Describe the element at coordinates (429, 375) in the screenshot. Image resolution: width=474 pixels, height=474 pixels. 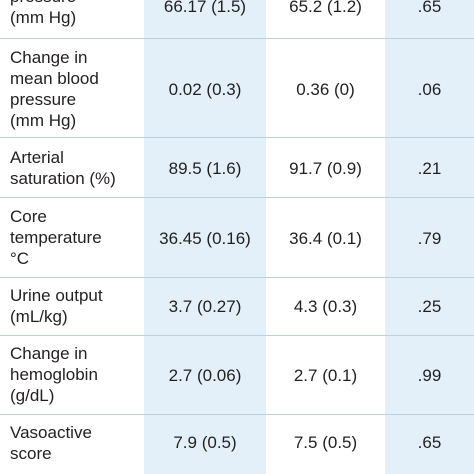
I see `p-value: .99` at that location.